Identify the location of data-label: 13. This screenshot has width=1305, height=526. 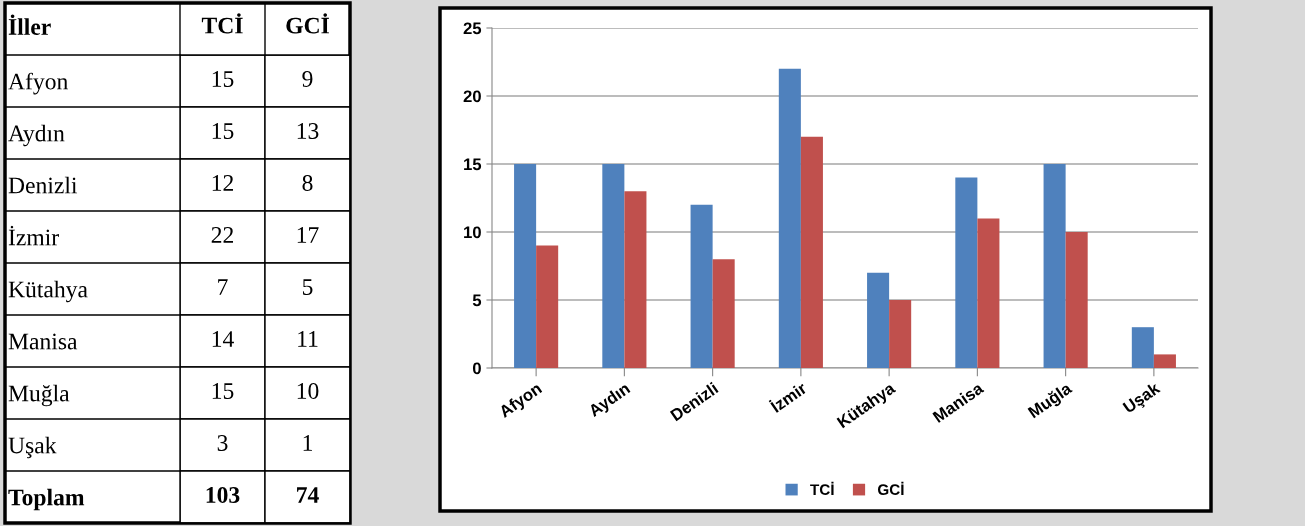
(308, 131).